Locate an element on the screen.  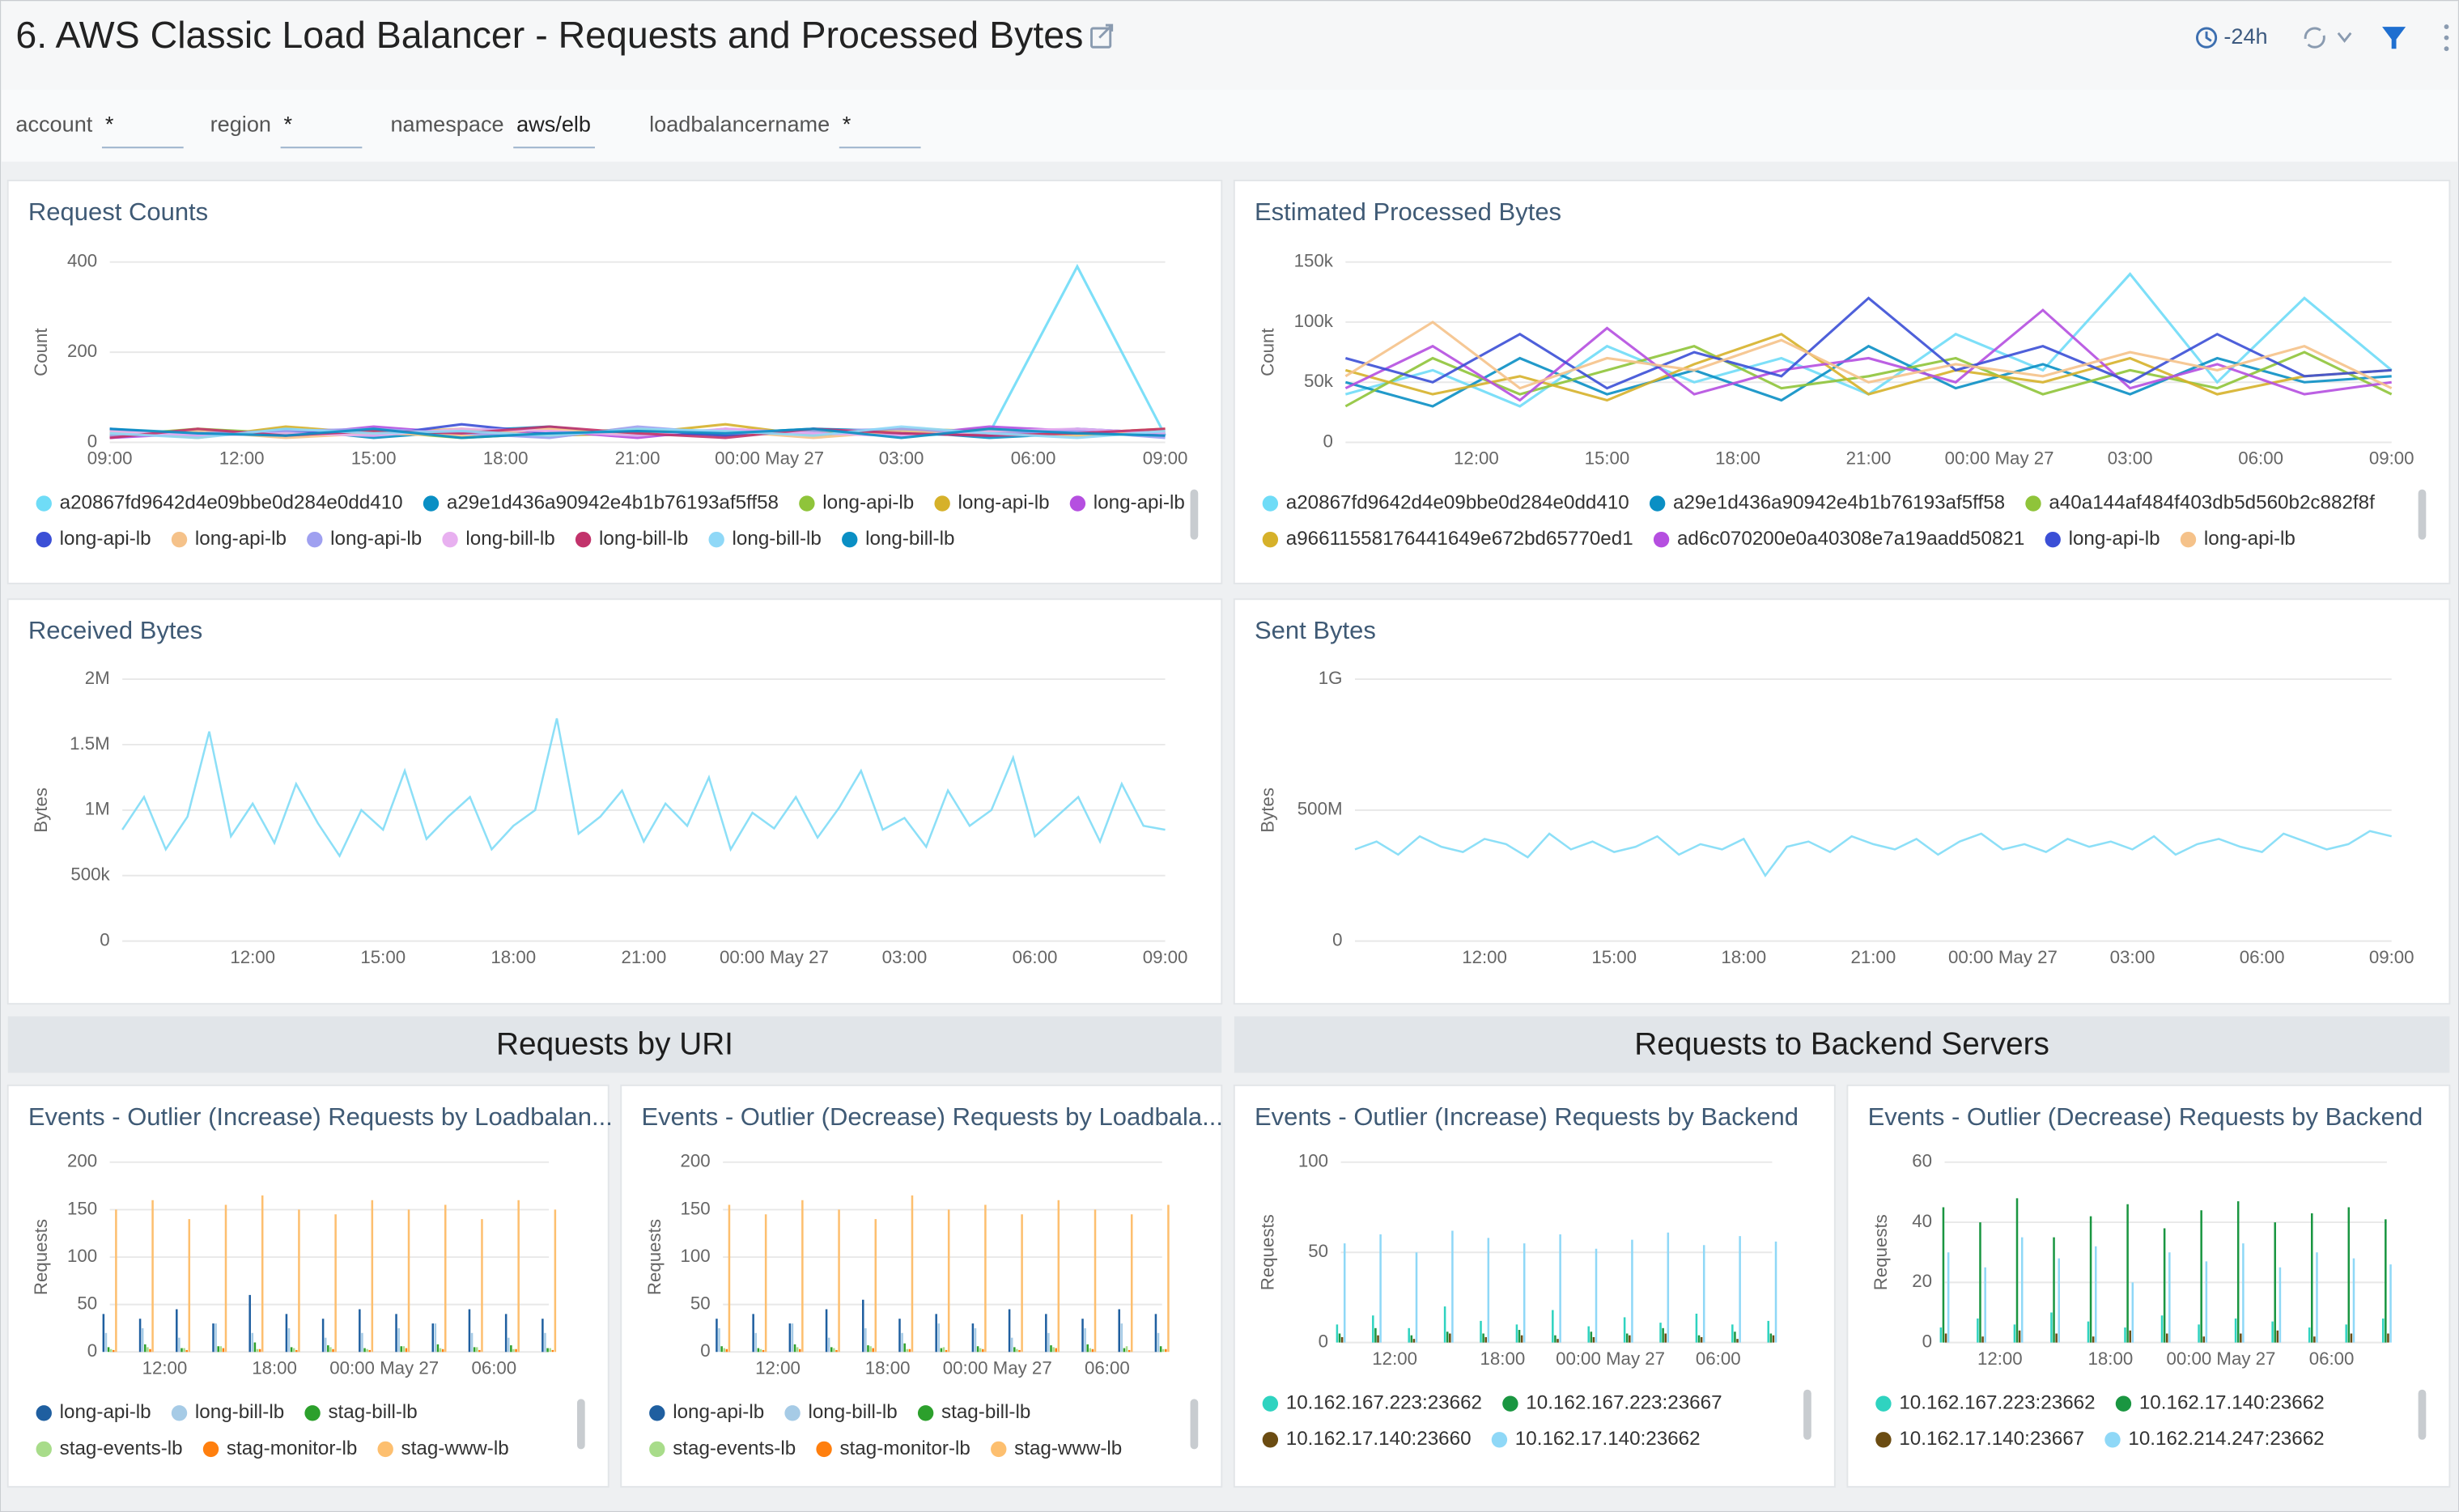
legend-item: ad6c070200e0a40308e7a19aadd50821 is located at coordinates (1838, 539).